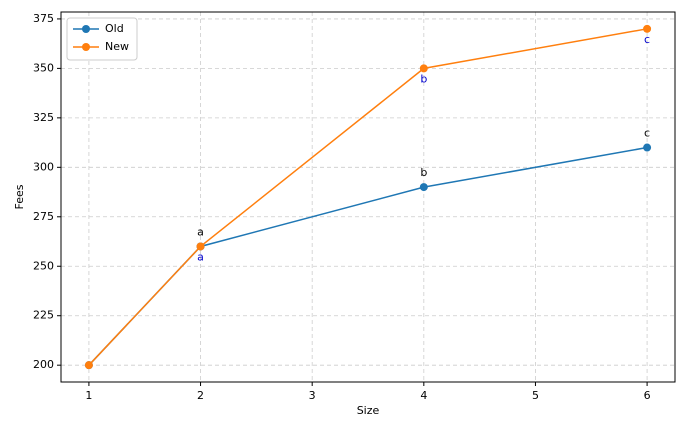  What do you see at coordinates (43, 166) in the screenshot?
I see `y-tick-label: 300` at bounding box center [43, 166].